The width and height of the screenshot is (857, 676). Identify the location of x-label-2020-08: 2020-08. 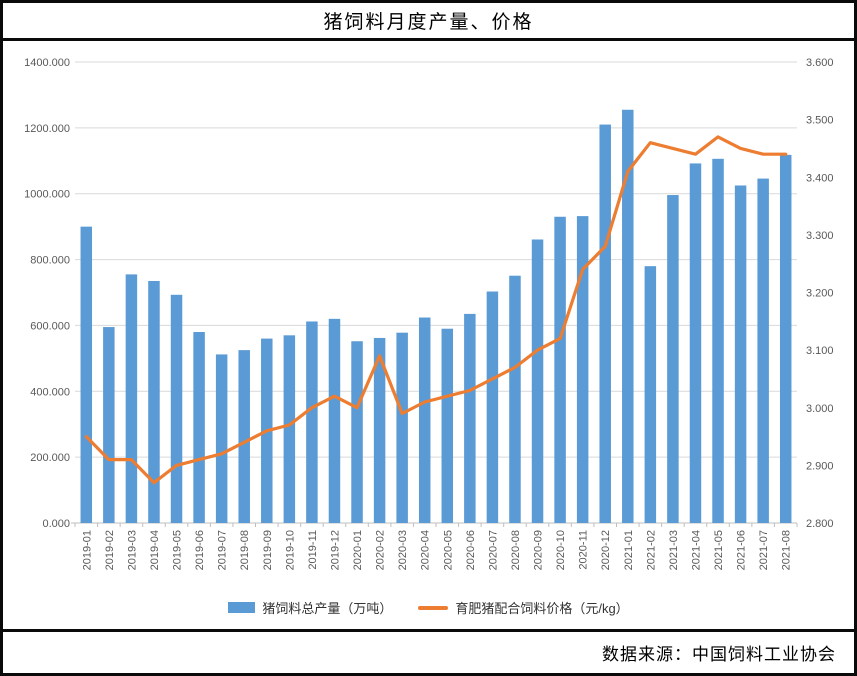
(516, 550).